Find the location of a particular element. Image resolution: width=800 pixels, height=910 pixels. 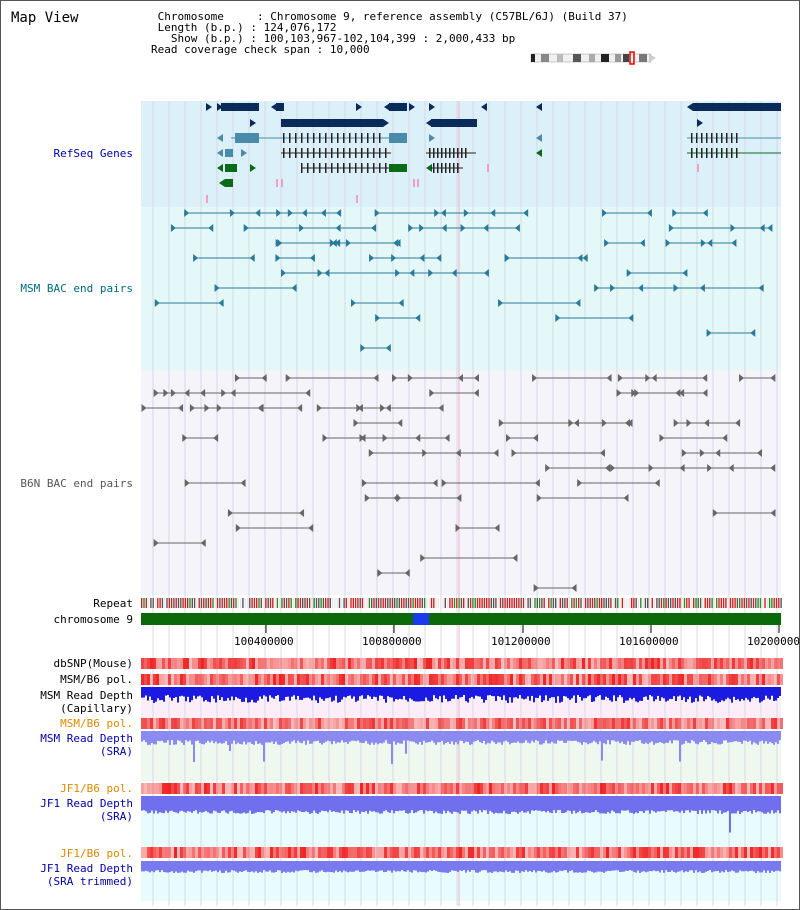

msm-bac-pair-end is located at coordinates (411, 228).